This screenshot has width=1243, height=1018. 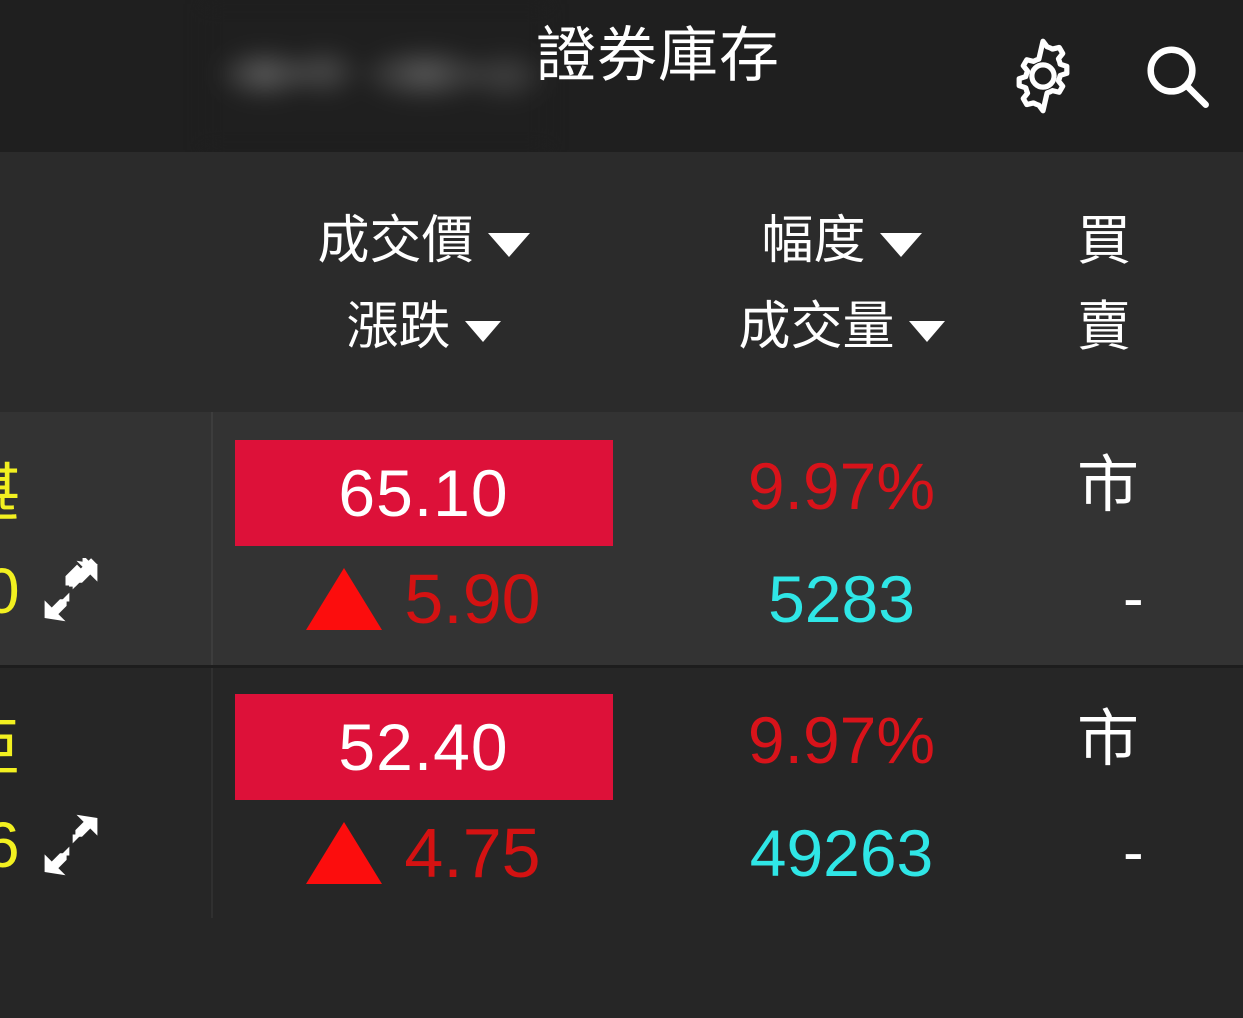 What do you see at coordinates (423, 747) in the screenshot?
I see `price-badge: 52.40` at bounding box center [423, 747].